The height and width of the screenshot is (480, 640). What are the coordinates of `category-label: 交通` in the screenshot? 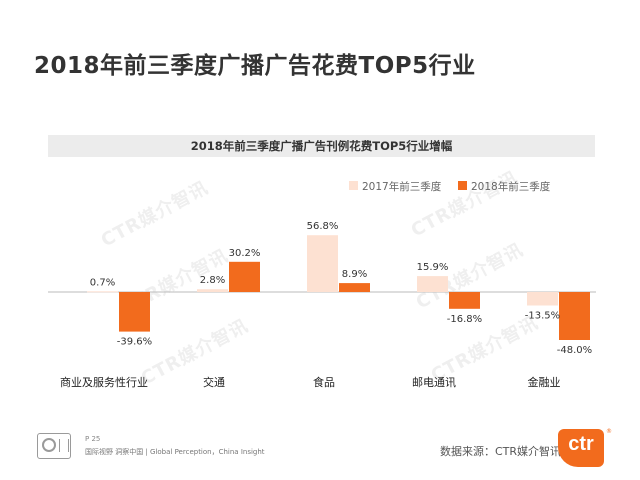 It's located at (214, 382).